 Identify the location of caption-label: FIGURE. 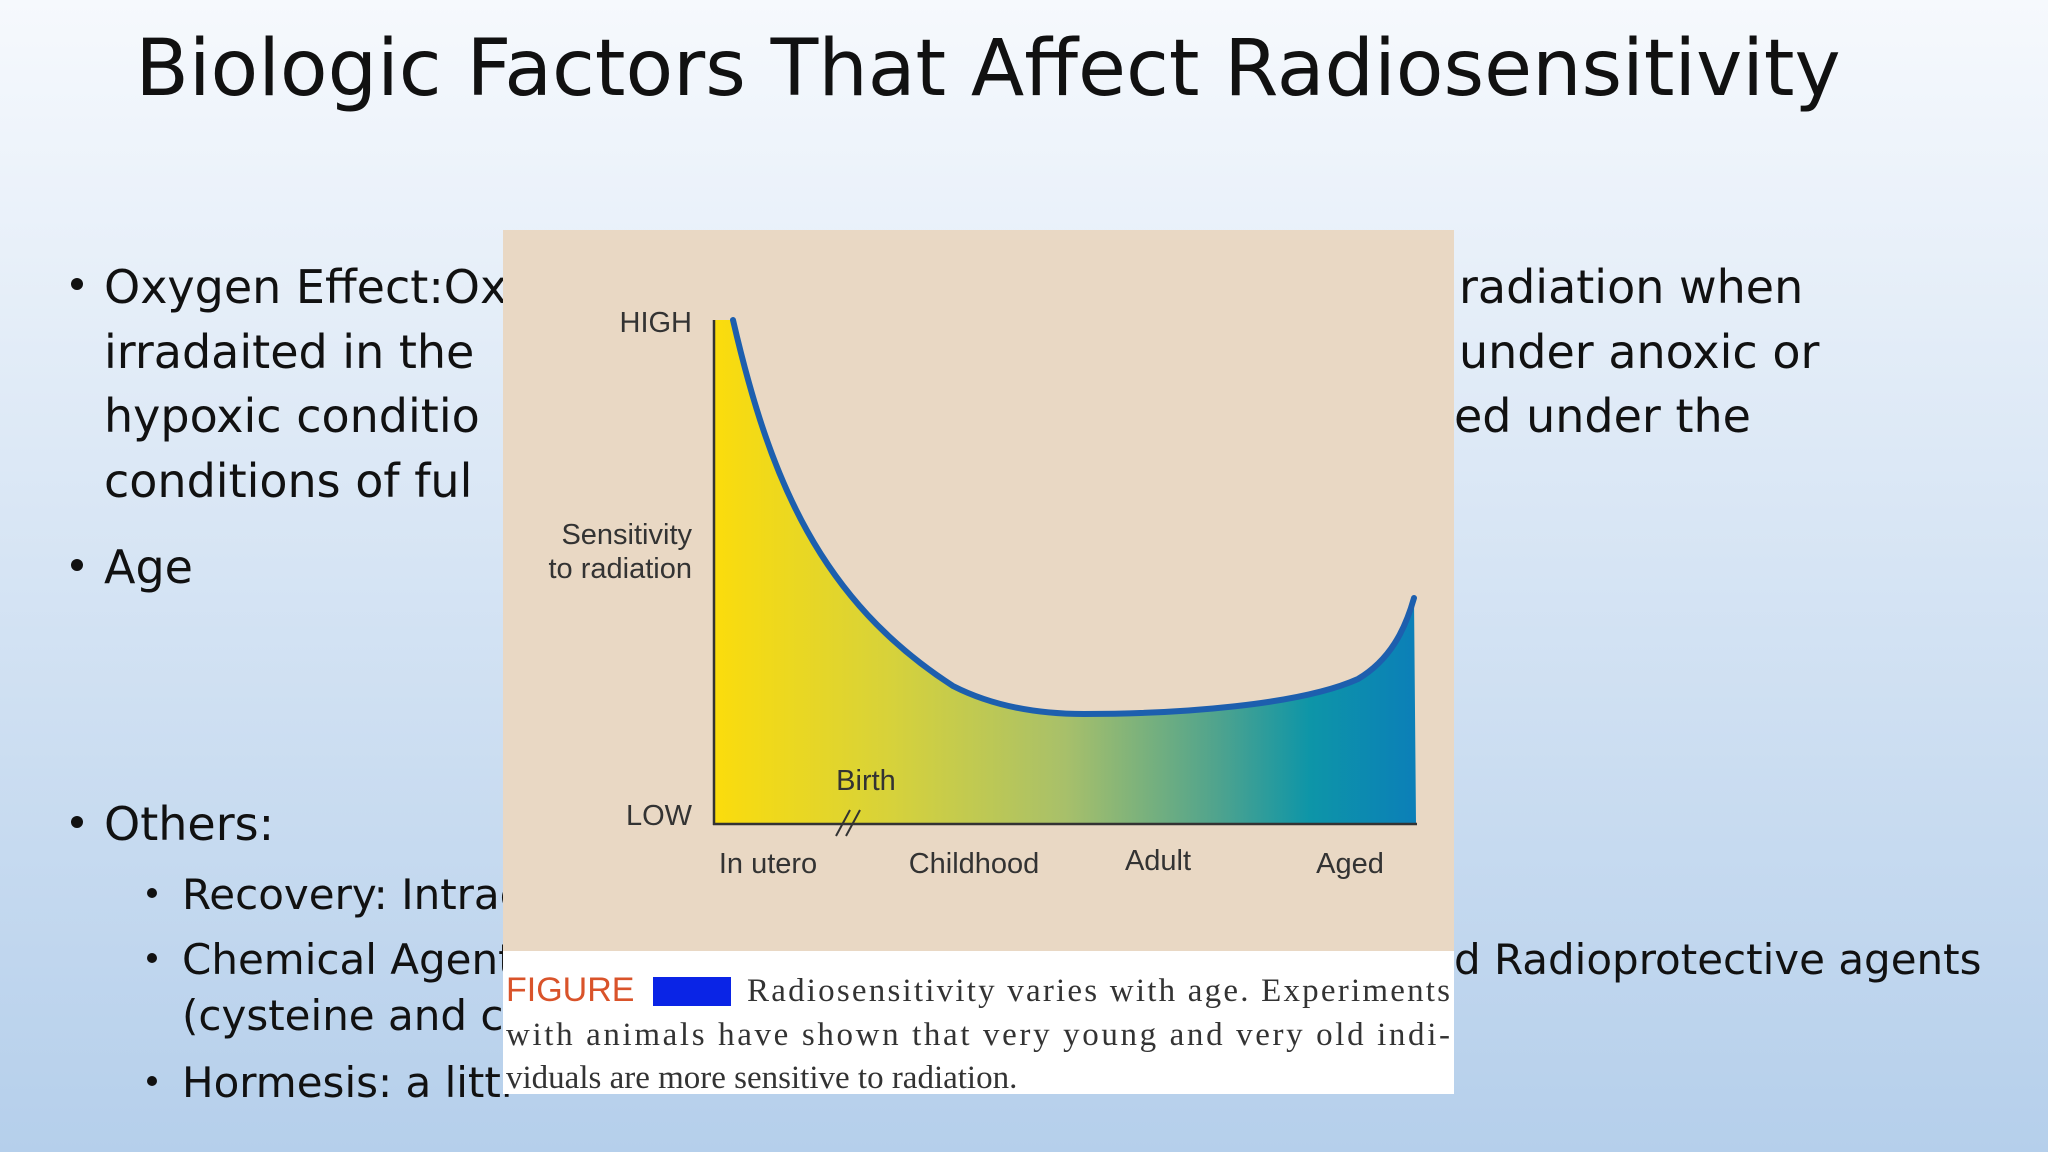
(570, 990).